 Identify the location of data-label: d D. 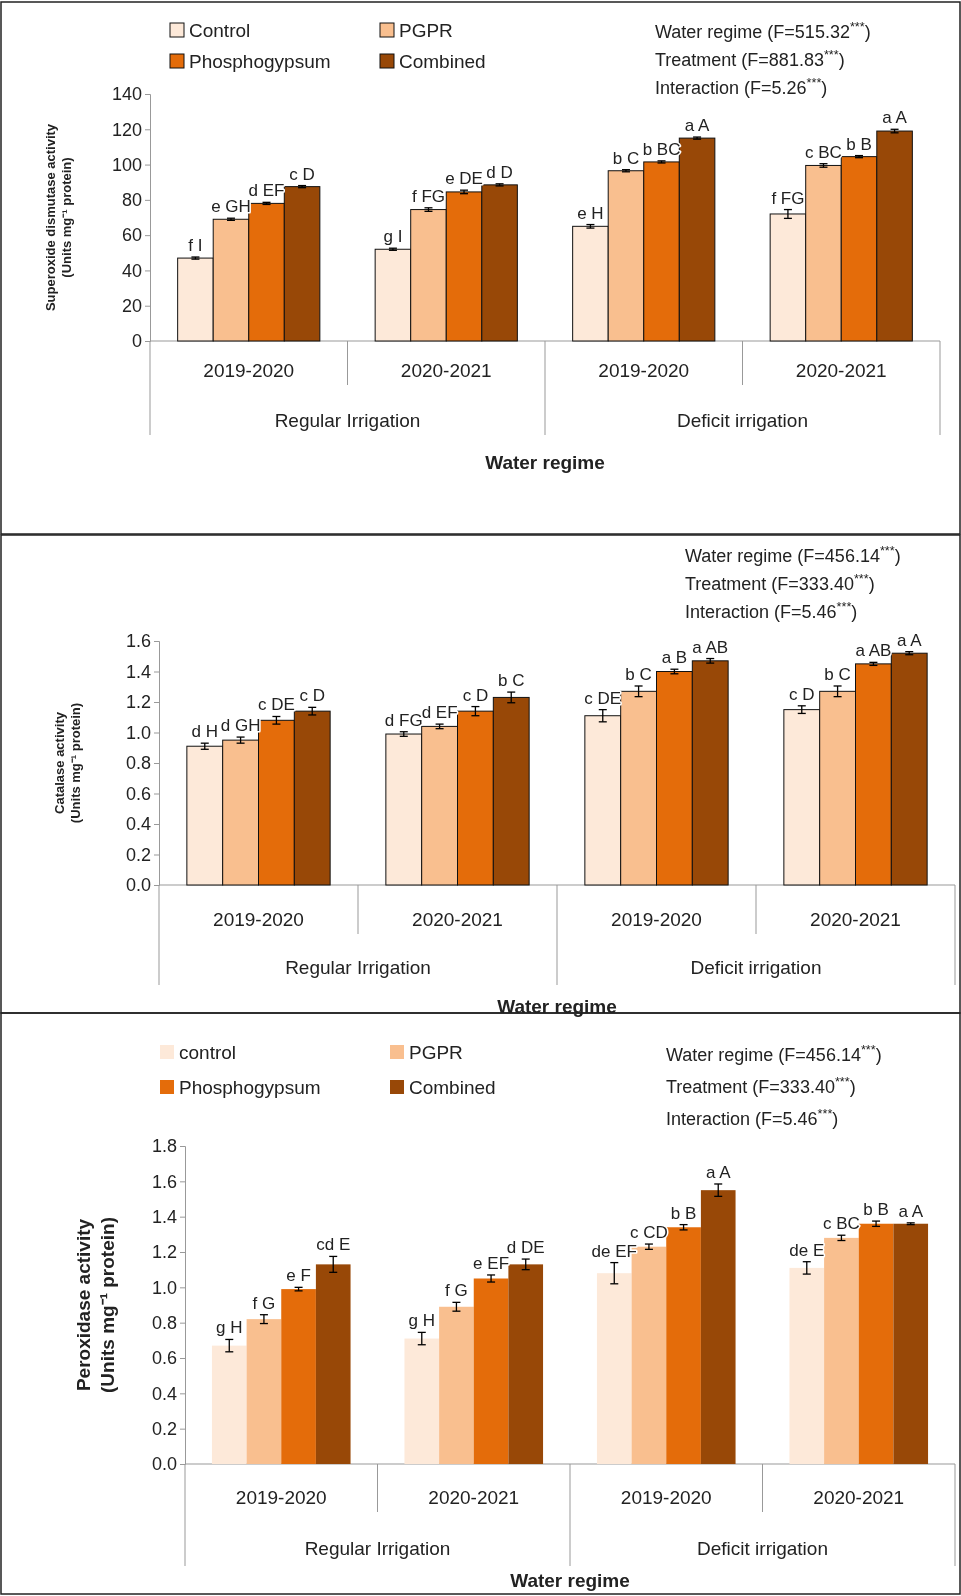
(499, 172).